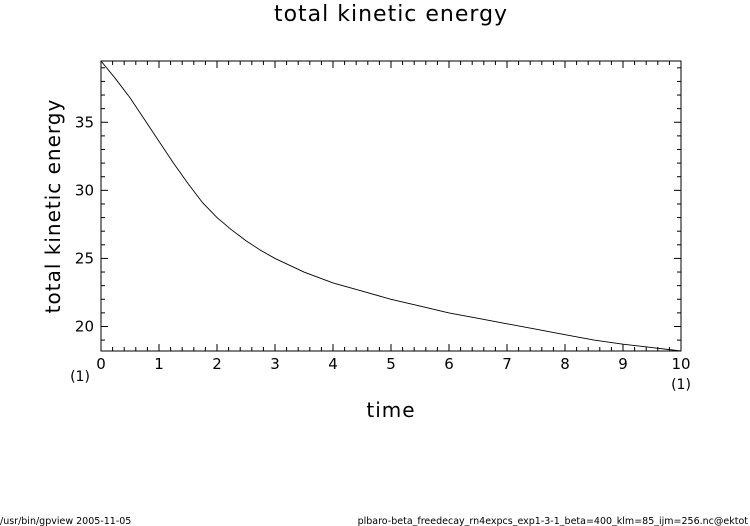  What do you see at coordinates (84, 258) in the screenshot?
I see `y-tick-label: 25` at bounding box center [84, 258].